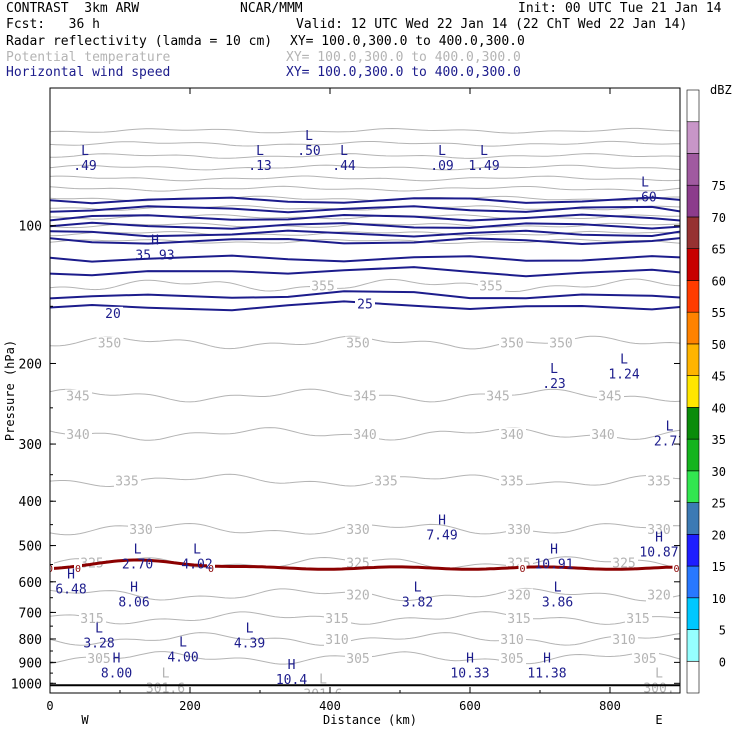  Describe the element at coordinates (77, 397) in the screenshot. I see `theta-label: 345` at that location.